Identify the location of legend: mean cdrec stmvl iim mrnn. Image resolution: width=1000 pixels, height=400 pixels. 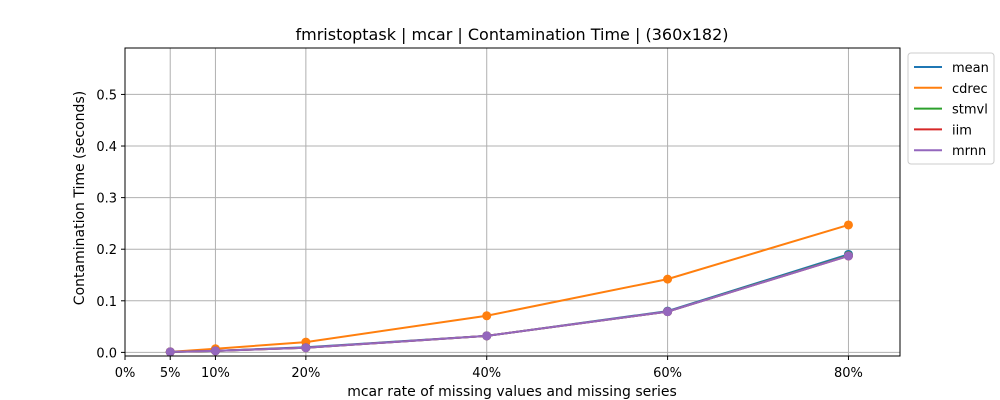
(951, 108).